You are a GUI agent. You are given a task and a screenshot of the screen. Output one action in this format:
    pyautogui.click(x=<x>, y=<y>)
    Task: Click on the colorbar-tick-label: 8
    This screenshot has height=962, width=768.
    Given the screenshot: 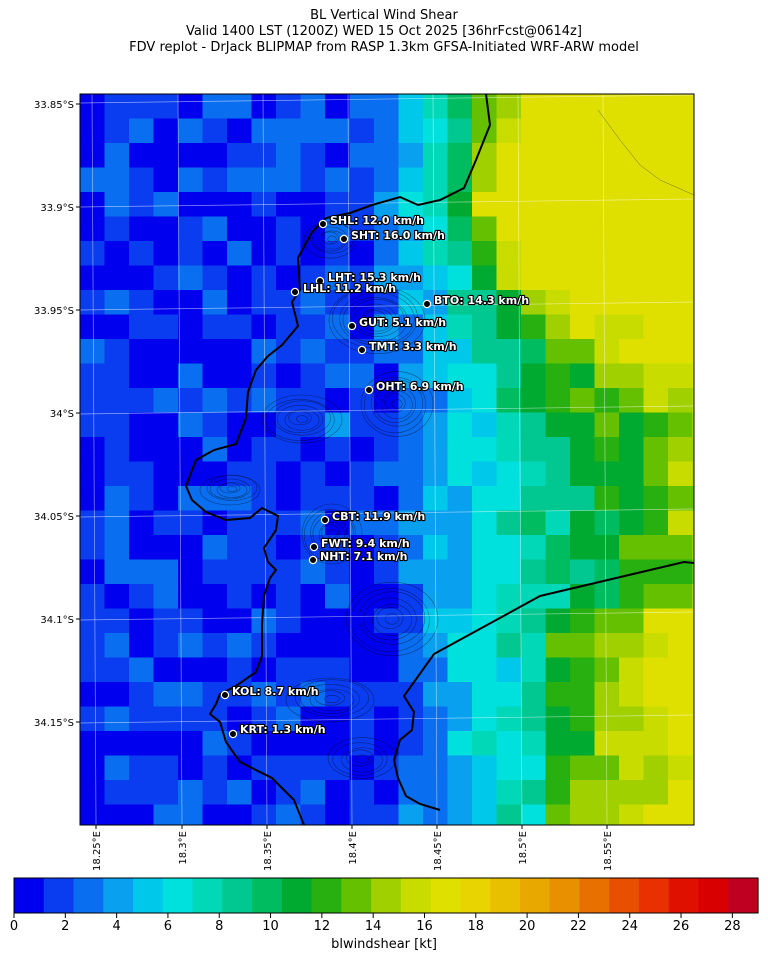 What is the action you would take?
    pyautogui.click(x=219, y=926)
    